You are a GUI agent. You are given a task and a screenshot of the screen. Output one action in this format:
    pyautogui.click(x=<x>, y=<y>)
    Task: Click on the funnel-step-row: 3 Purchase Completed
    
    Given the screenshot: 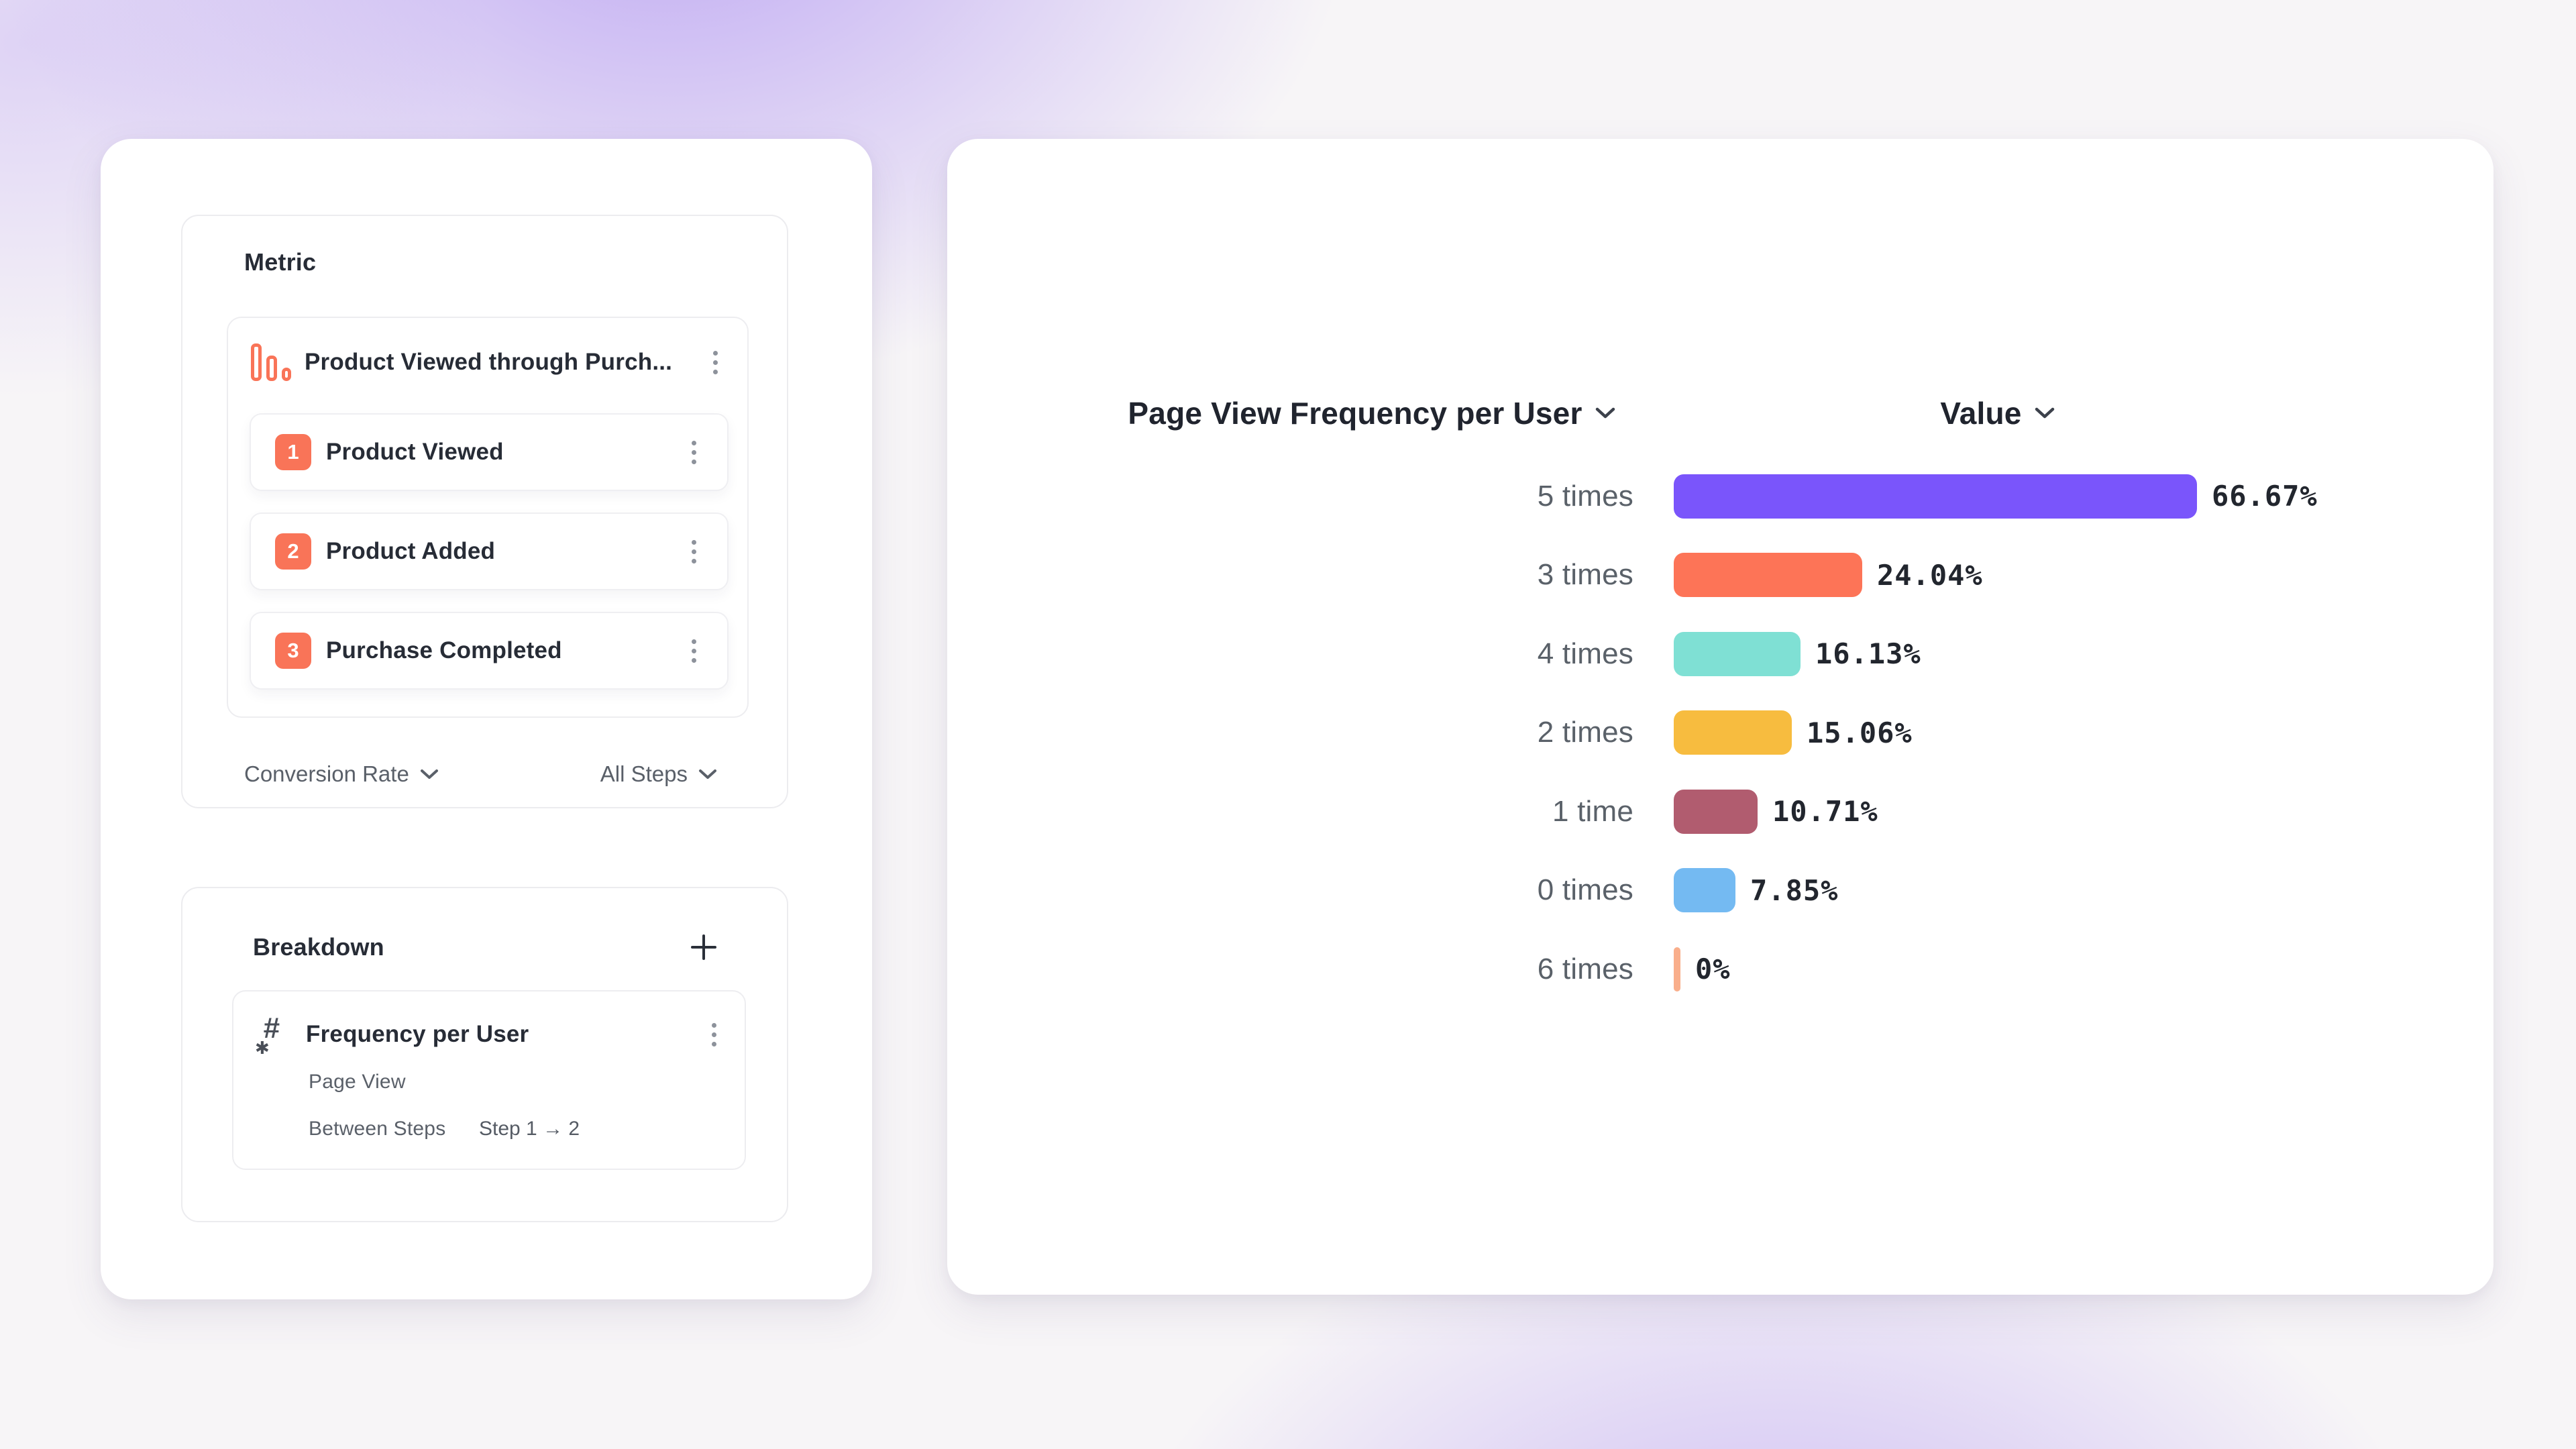 What is the action you would take?
    pyautogui.click(x=489, y=651)
    